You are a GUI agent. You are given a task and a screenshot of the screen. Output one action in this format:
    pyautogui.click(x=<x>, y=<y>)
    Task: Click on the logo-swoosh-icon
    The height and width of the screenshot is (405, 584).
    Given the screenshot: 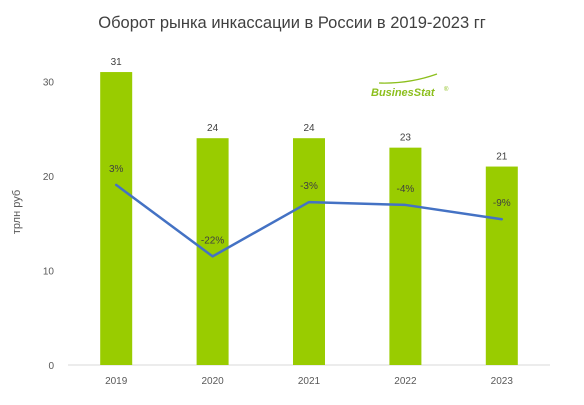 What is the action you would take?
    pyautogui.click(x=408, y=78)
    